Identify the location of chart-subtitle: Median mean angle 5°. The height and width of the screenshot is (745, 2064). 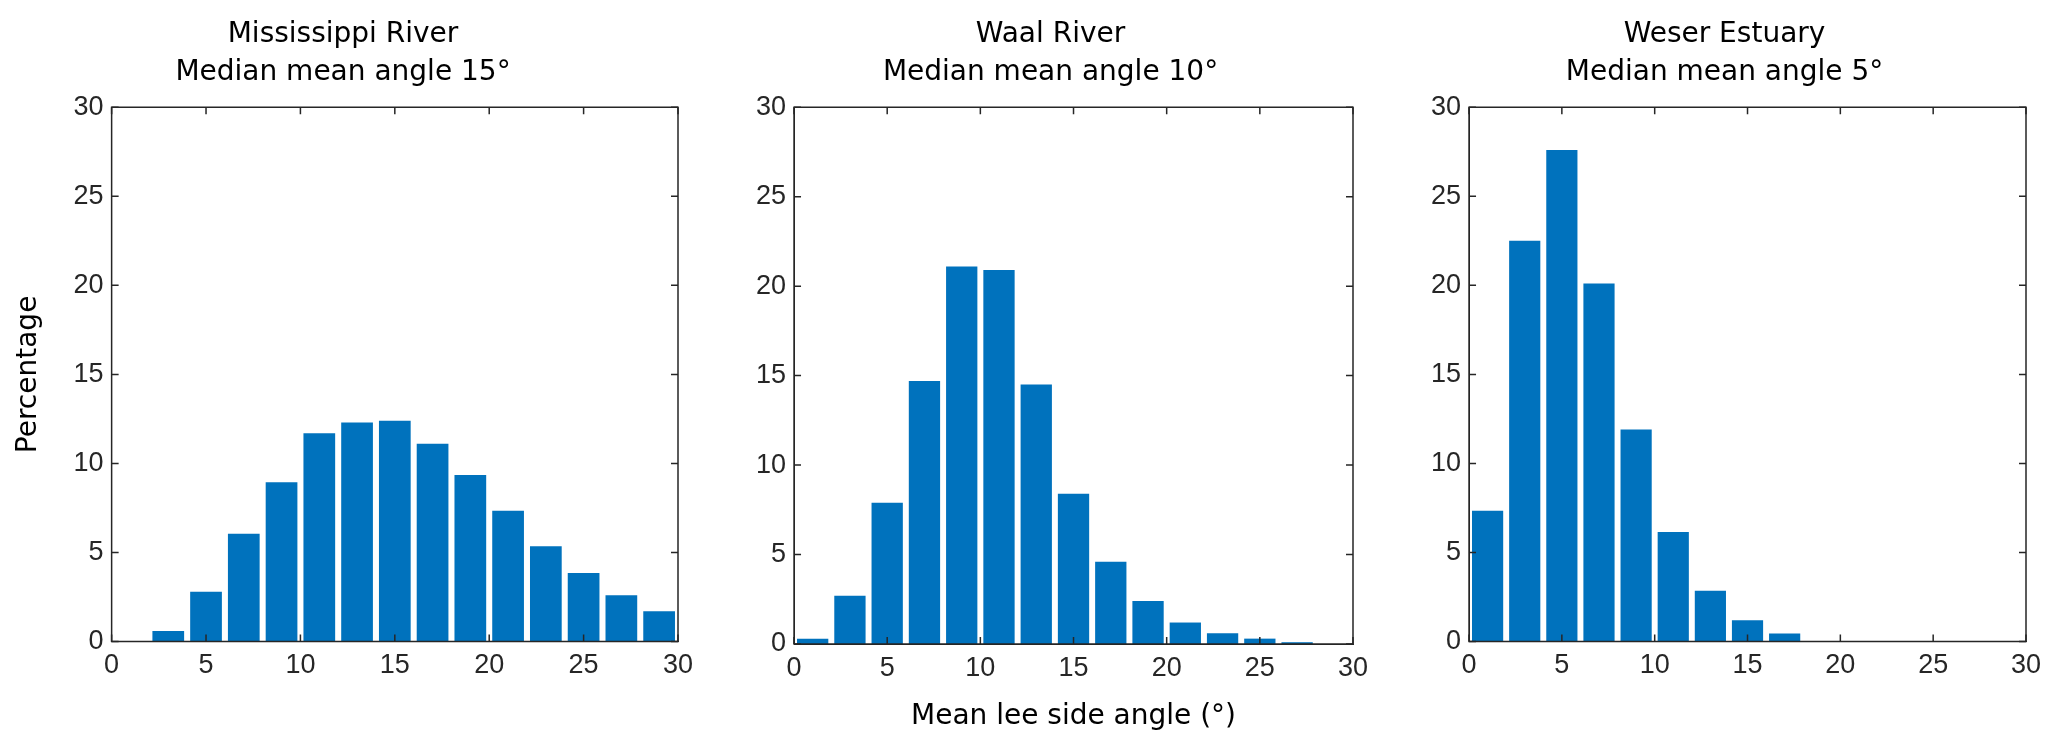
(1724, 70).